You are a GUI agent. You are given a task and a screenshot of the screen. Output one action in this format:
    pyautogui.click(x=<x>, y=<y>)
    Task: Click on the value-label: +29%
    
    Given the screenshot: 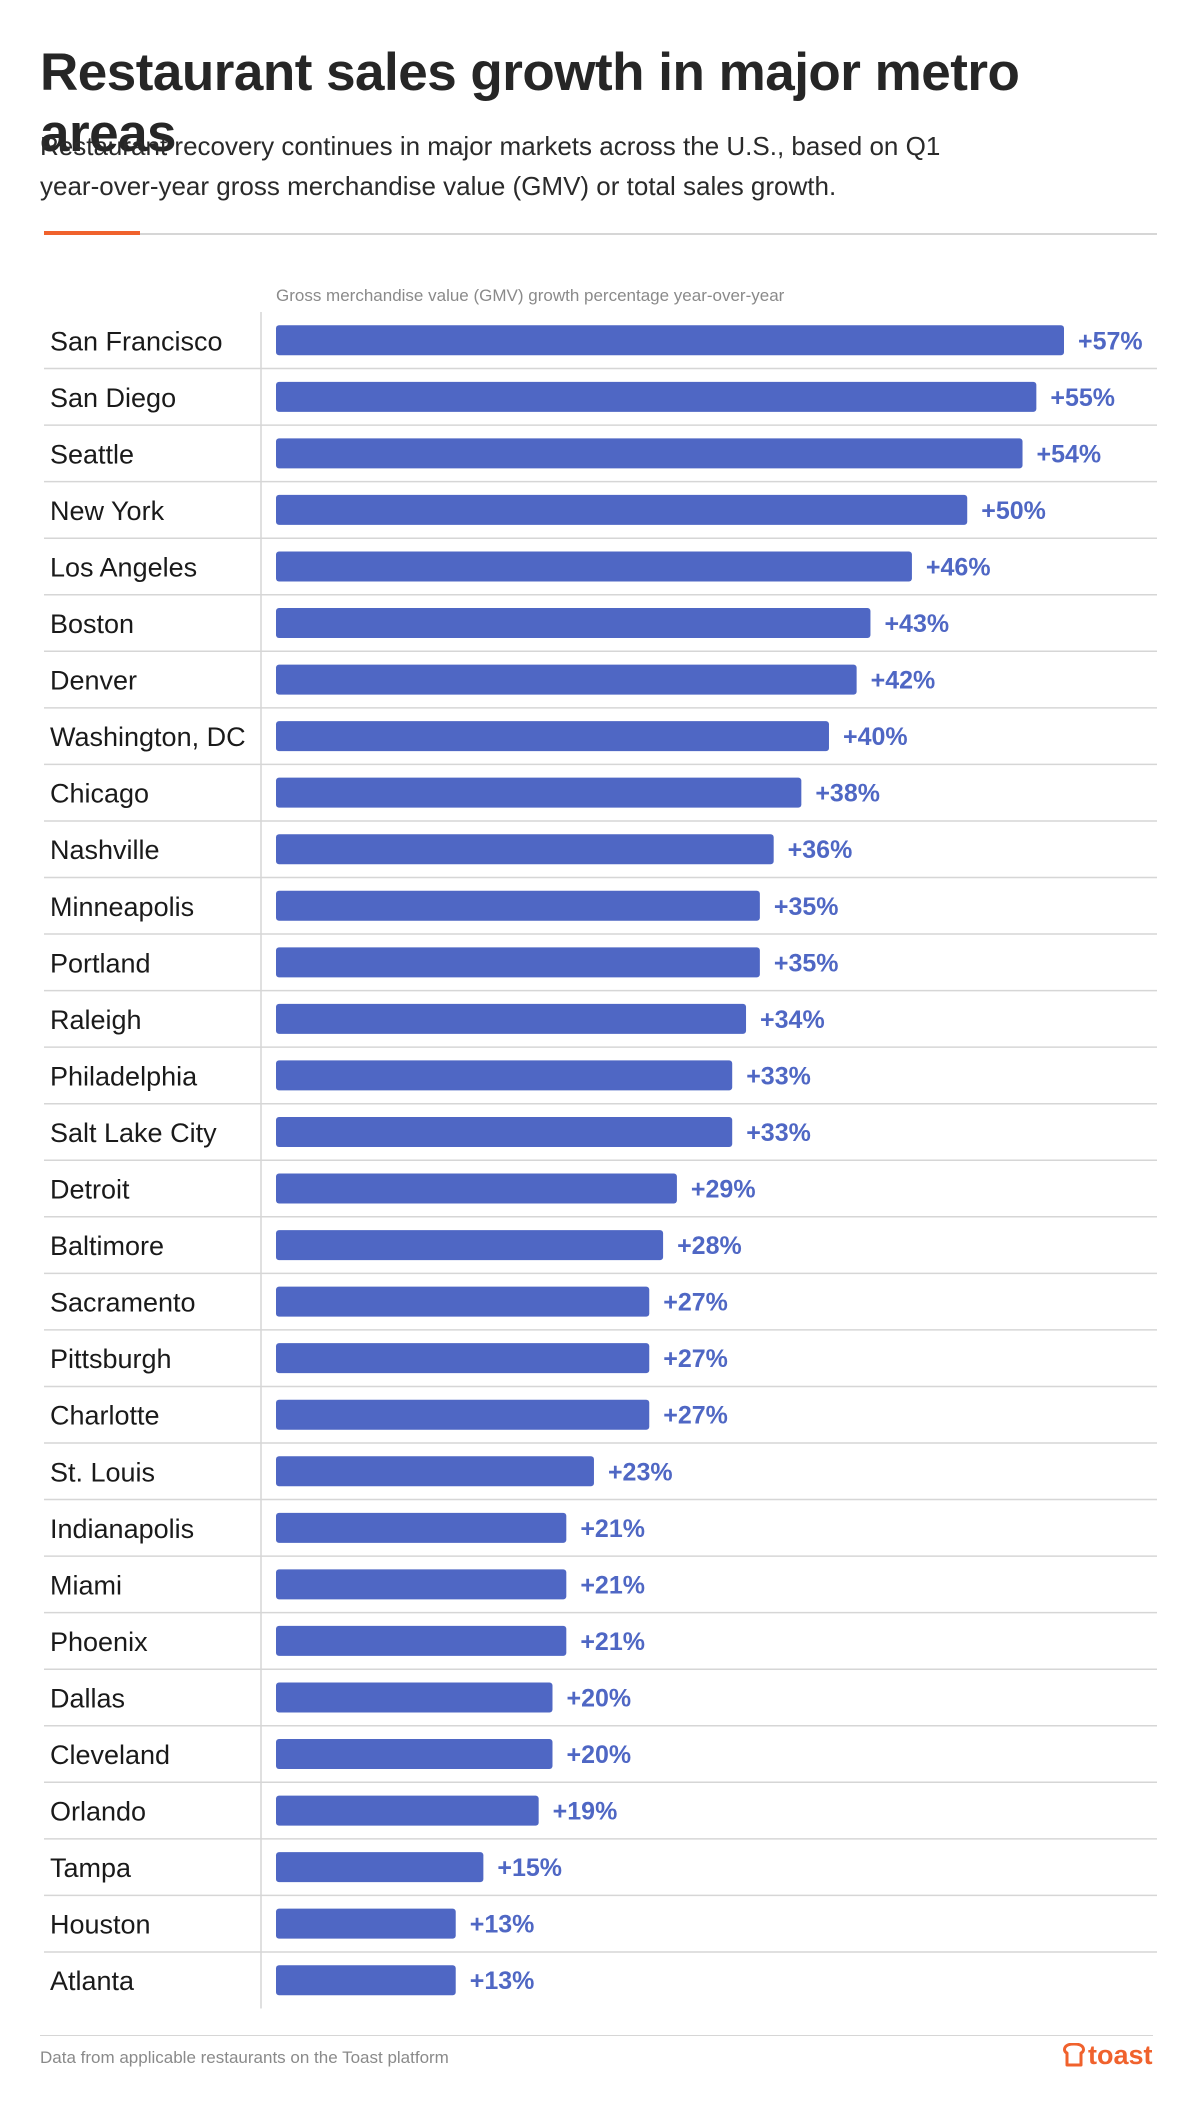 What is the action you would take?
    pyautogui.click(x=723, y=1190)
    